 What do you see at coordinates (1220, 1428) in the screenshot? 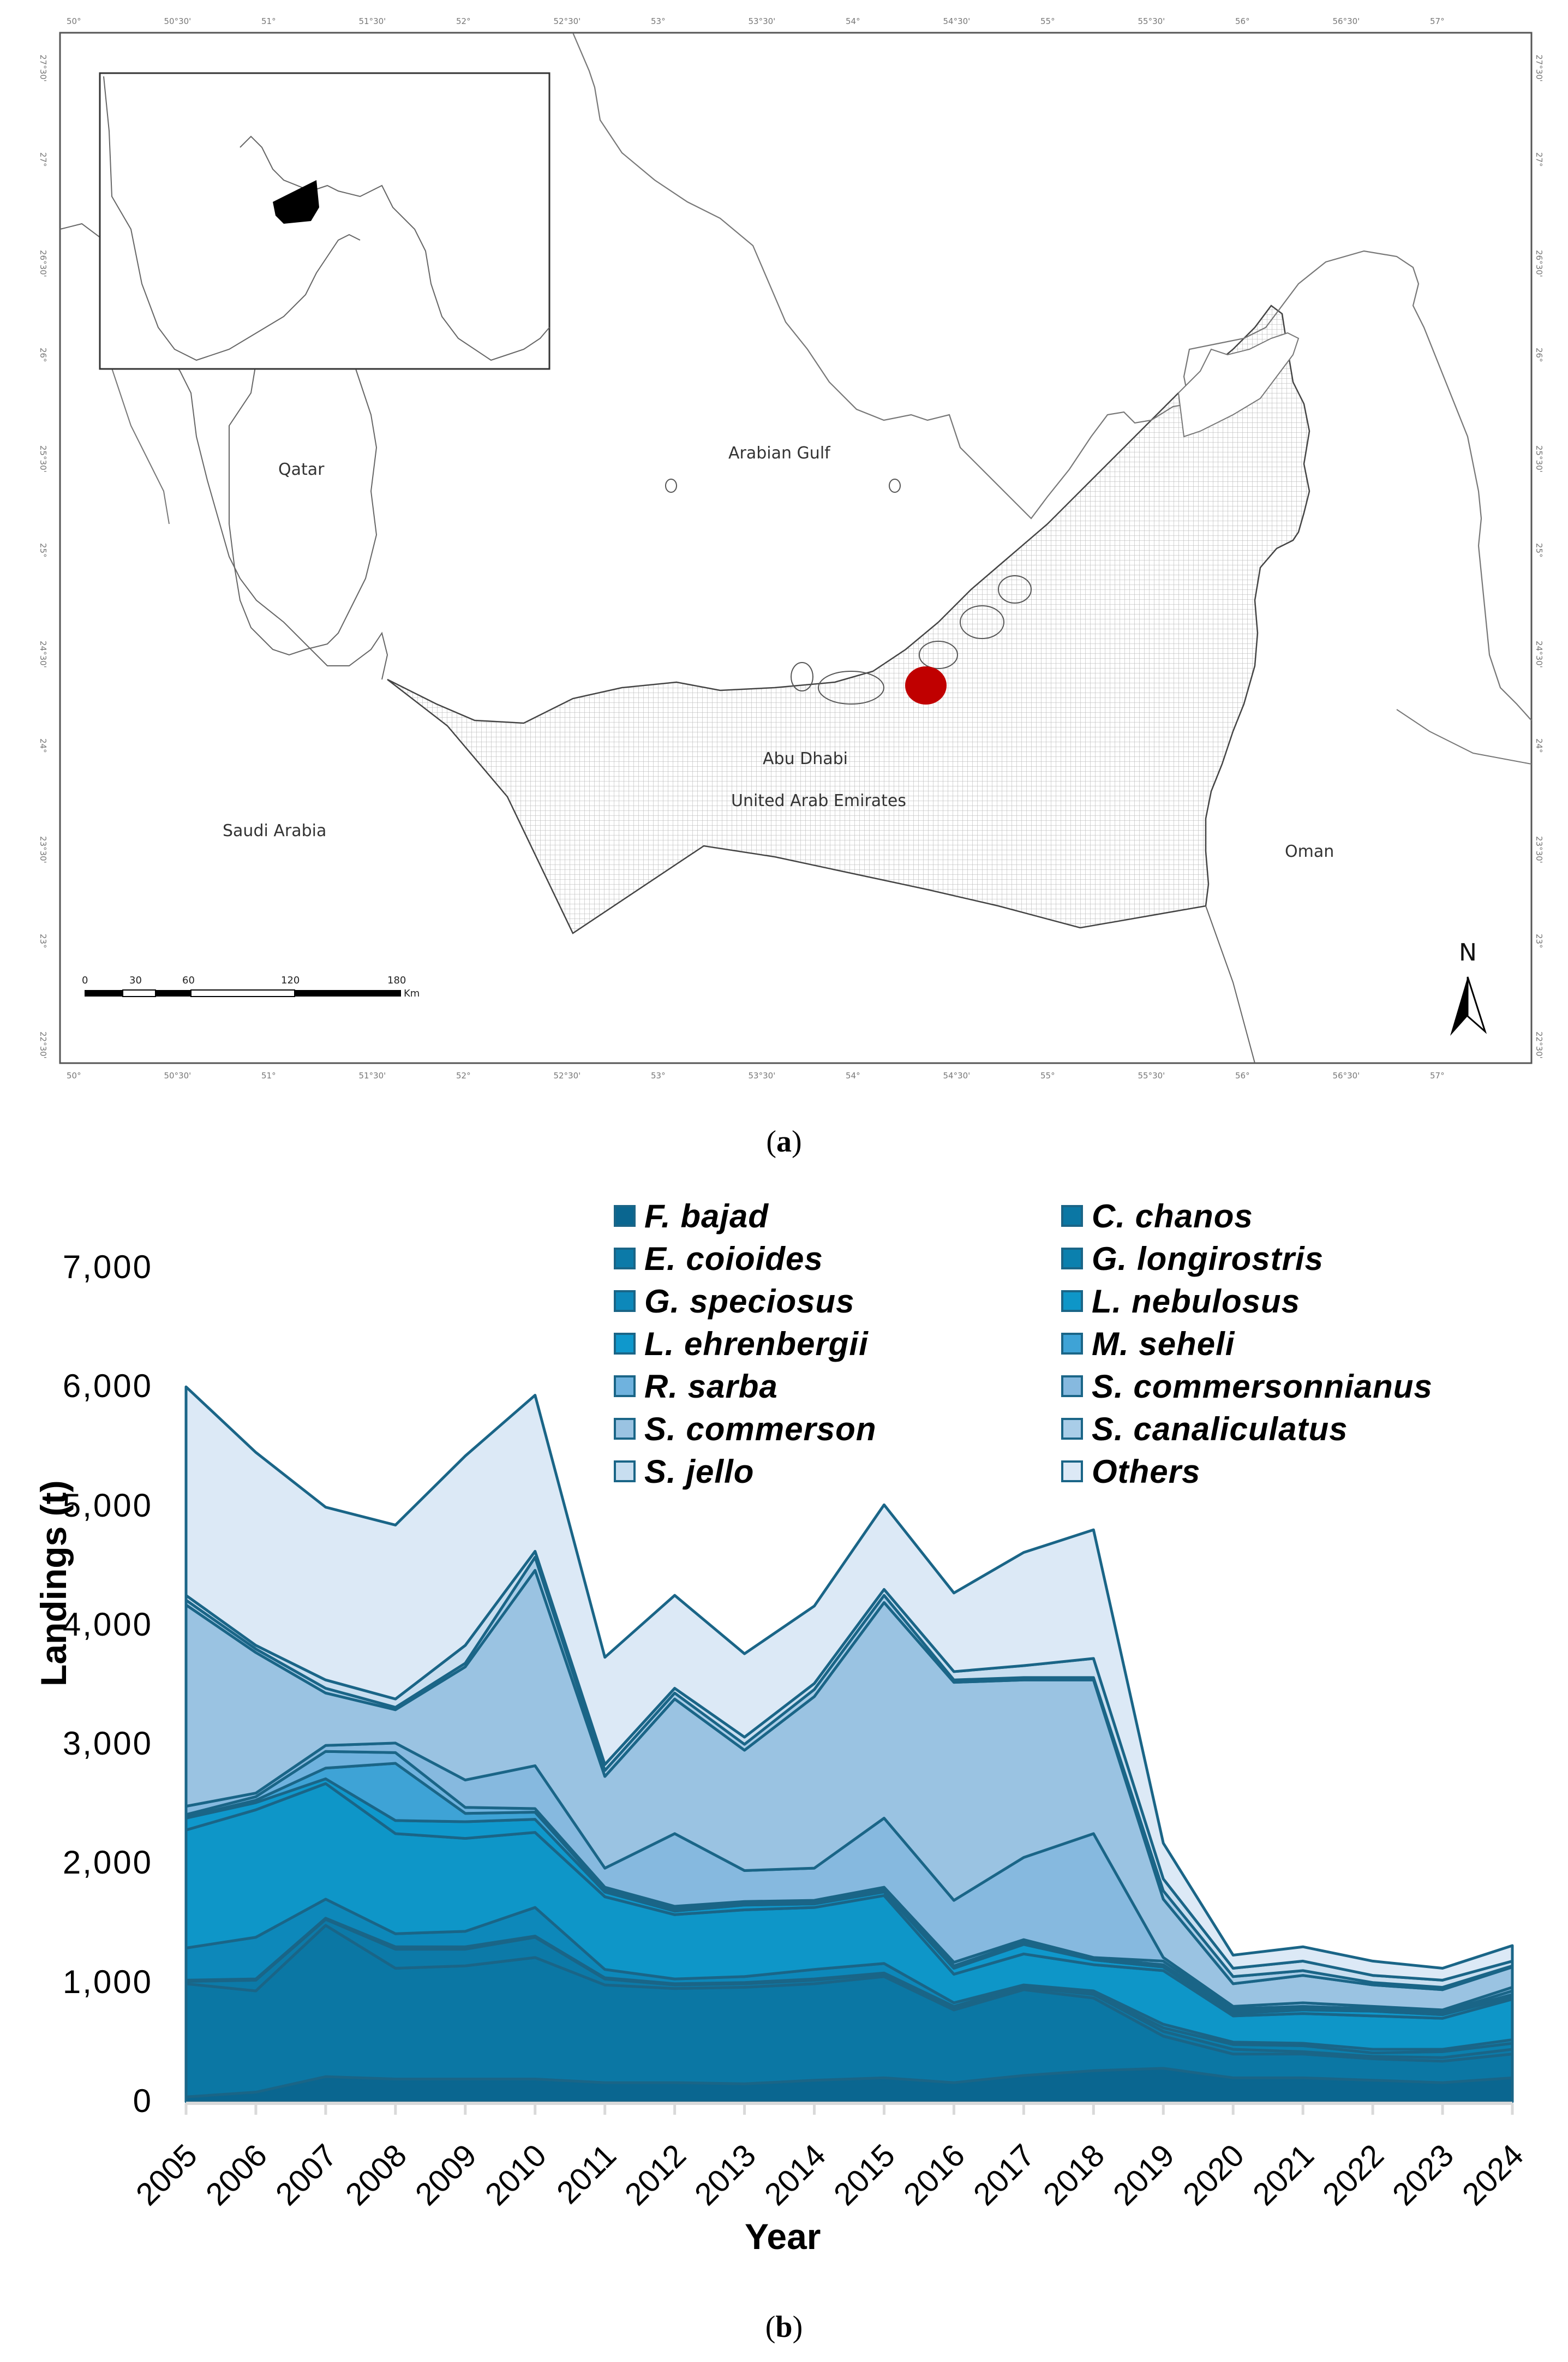
I see `legend-label: S. canaliculatus` at bounding box center [1220, 1428].